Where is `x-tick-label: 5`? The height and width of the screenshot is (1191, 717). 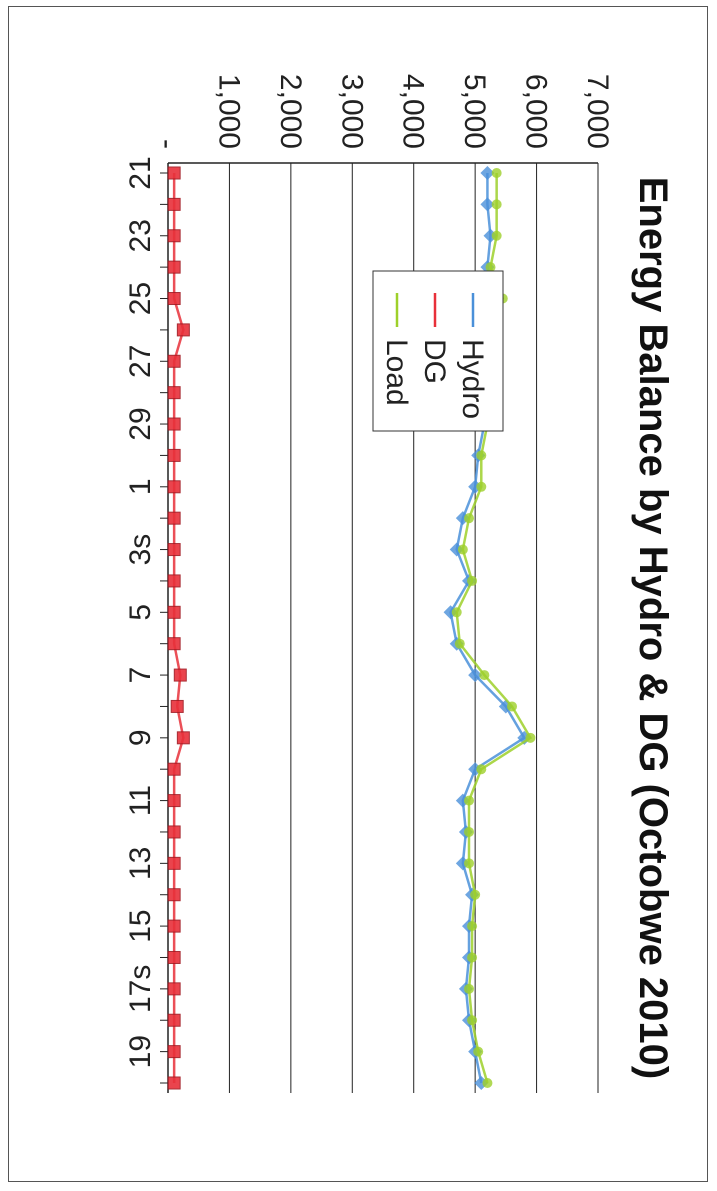
x-tick-label: 5 is located at coordinates (140, 612).